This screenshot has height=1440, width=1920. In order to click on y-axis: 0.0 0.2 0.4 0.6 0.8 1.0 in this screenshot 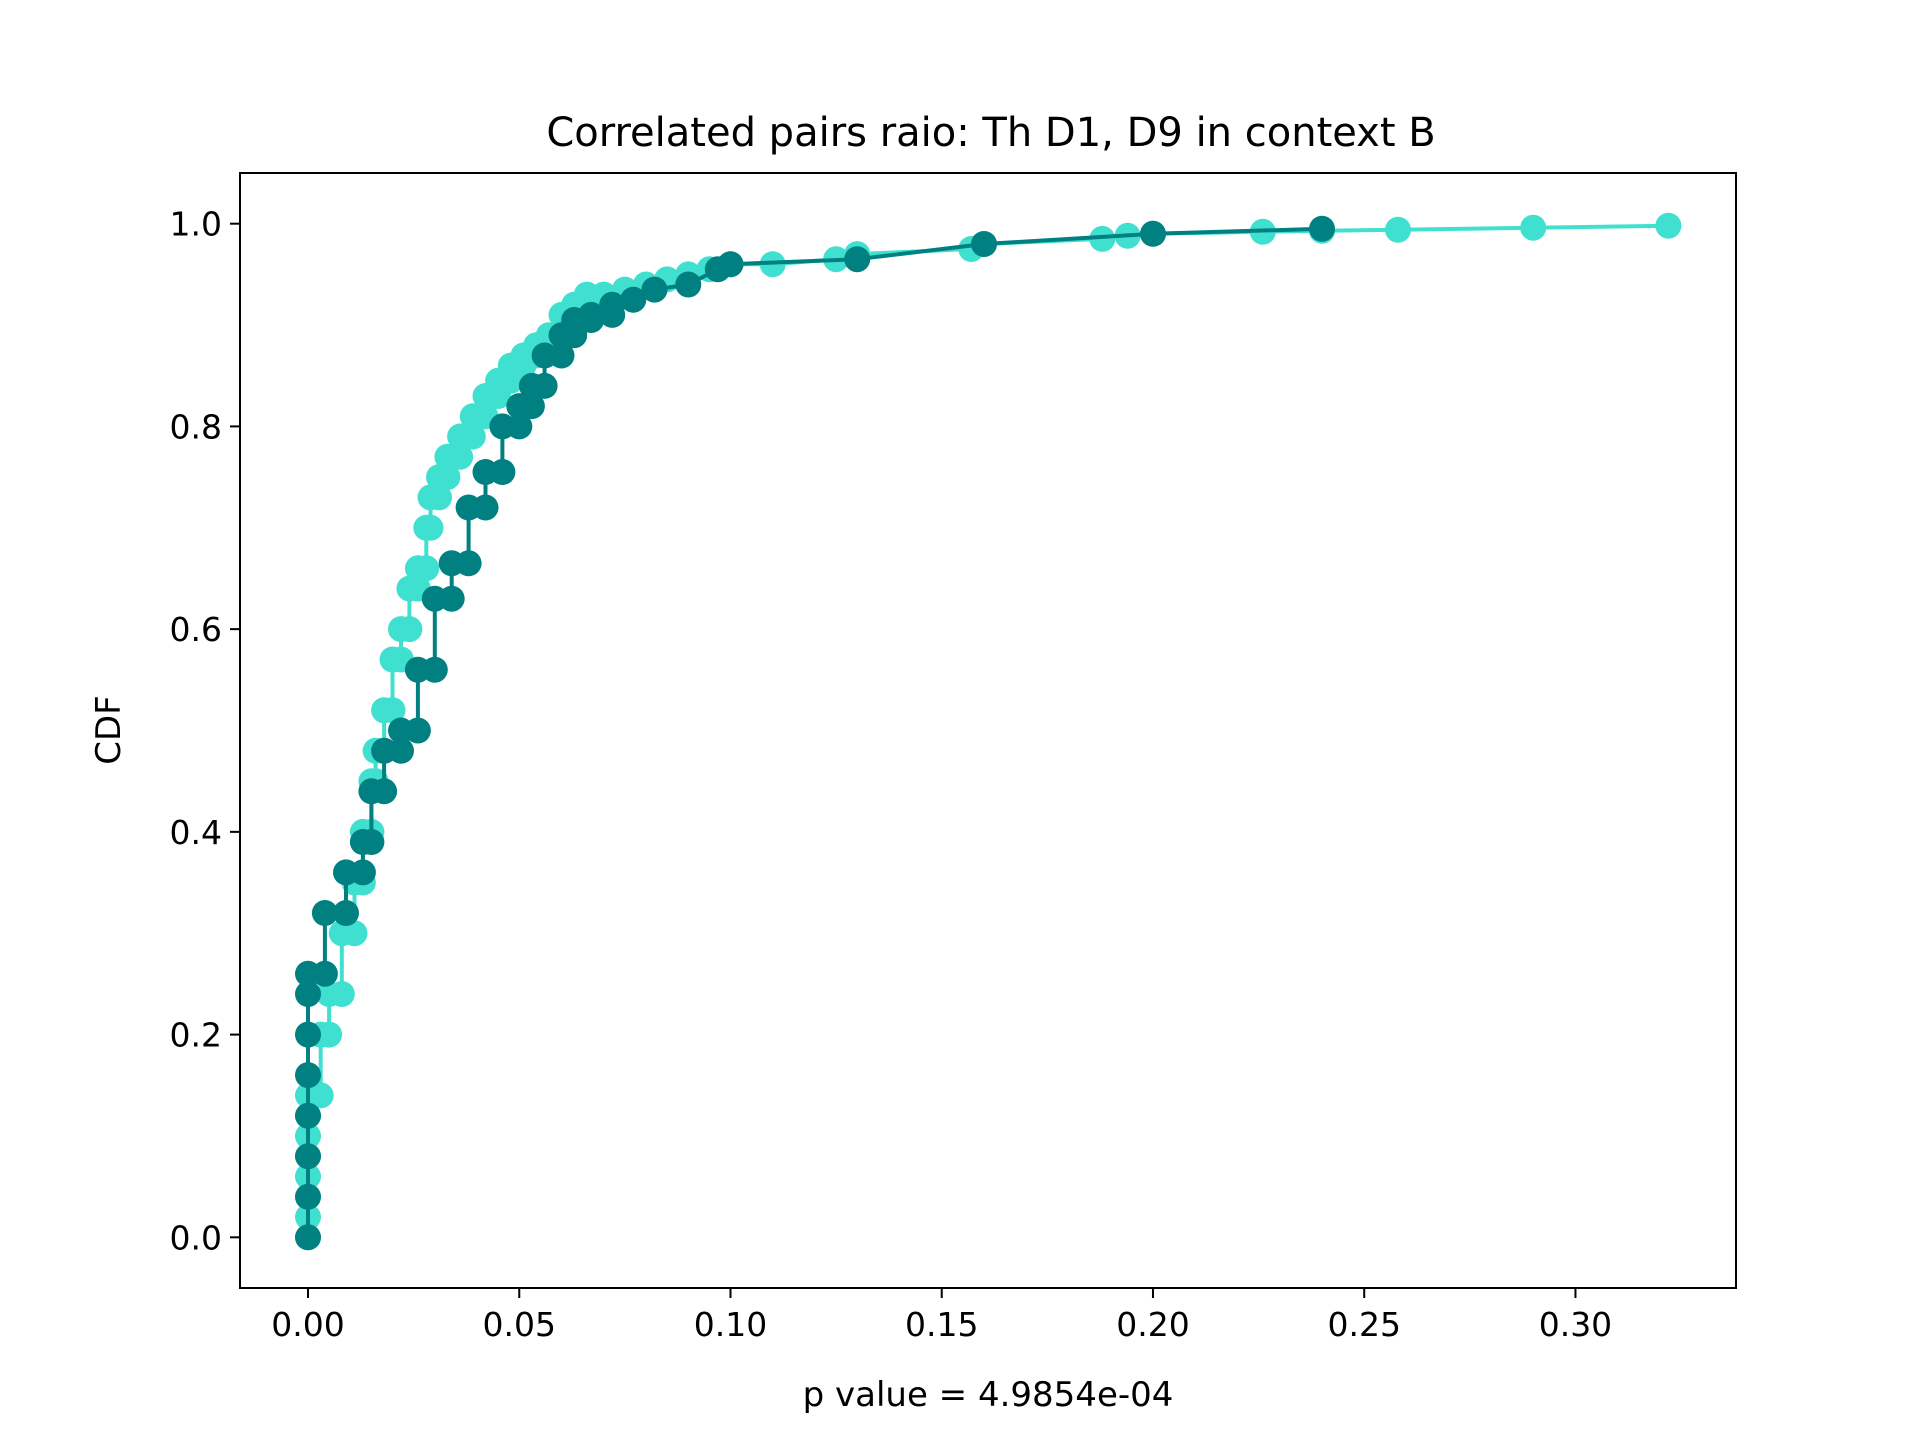, I will do `click(205, 731)`.